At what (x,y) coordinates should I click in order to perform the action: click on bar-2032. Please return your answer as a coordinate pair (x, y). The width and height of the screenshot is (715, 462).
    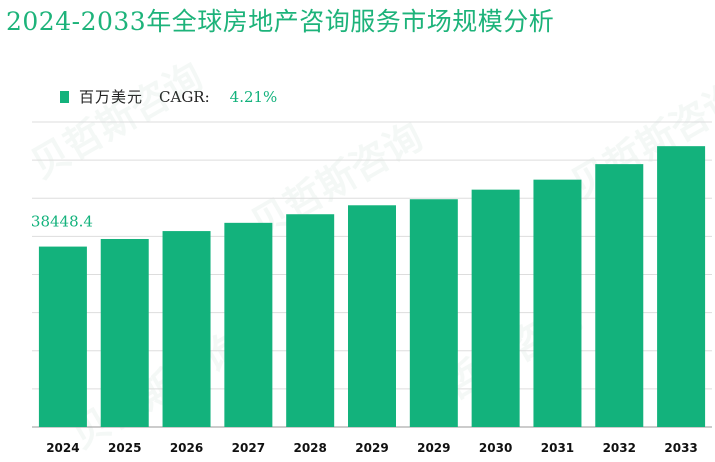
    Looking at the image, I should click on (619, 295).